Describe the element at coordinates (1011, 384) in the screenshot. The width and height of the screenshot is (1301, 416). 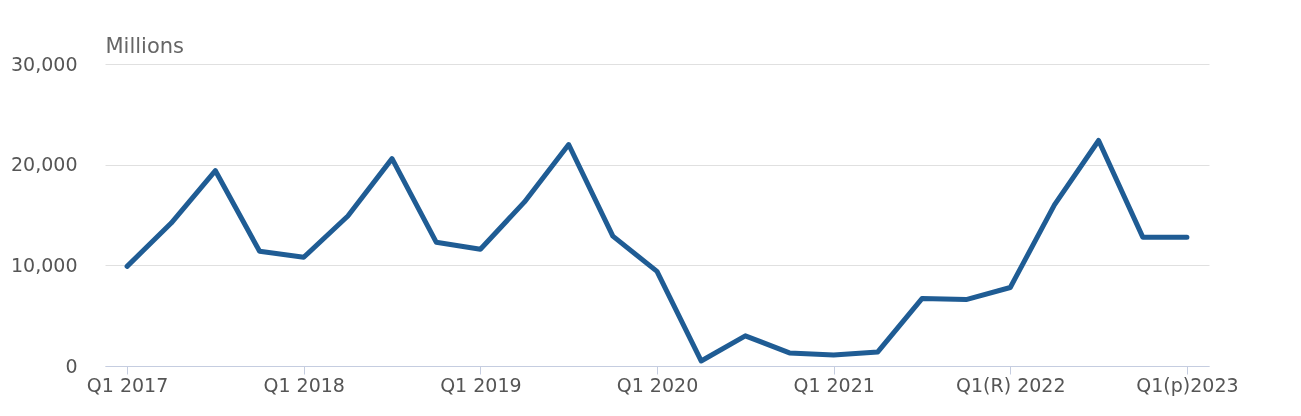
I see `x-tick-label: Q1(R) 2022` at that location.